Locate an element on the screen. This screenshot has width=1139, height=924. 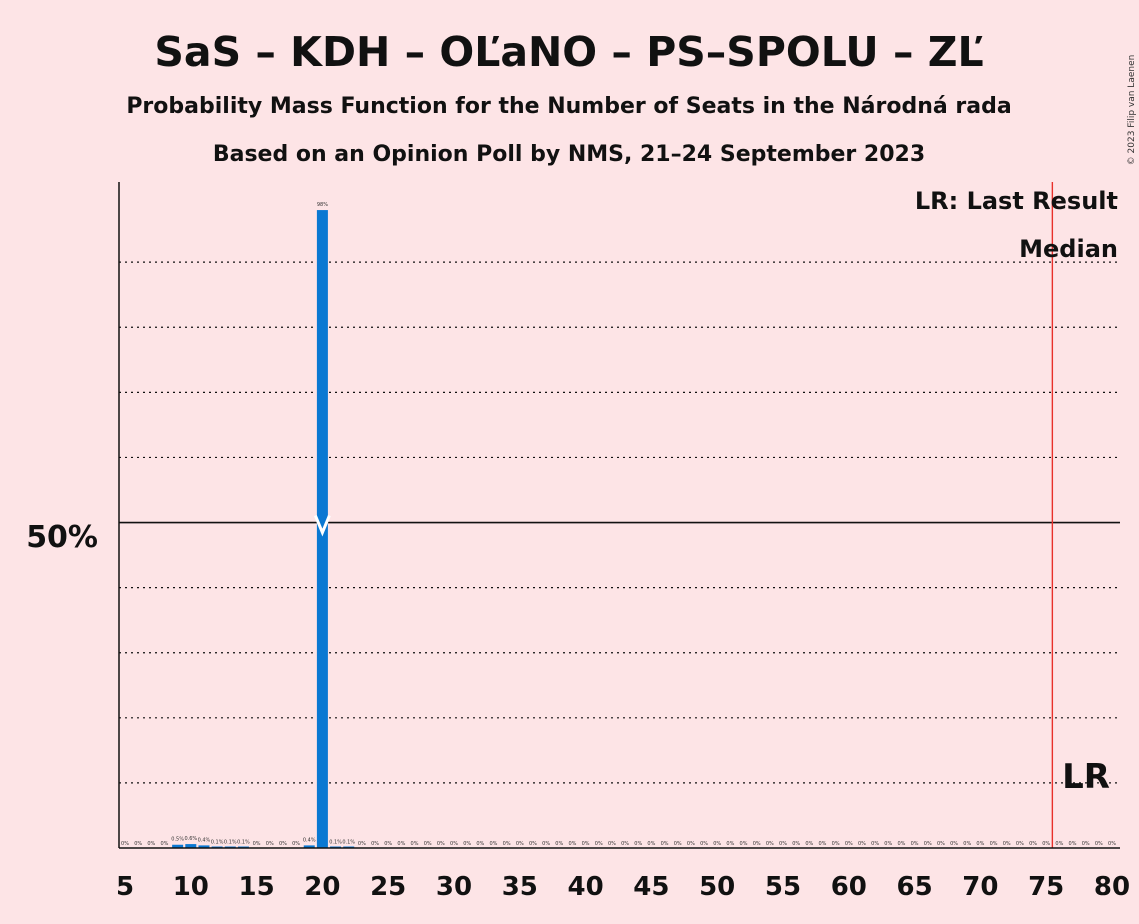
x-tick-label: 5 is located at coordinates (125, 887).